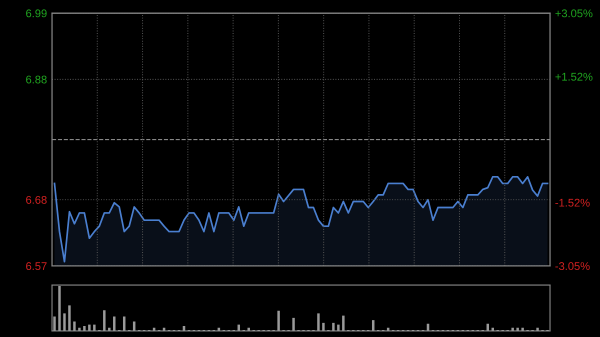 The height and width of the screenshot is (337, 600). What do you see at coordinates (573, 76) in the screenshot?
I see `y2-tick-label: +1.52%` at bounding box center [573, 76].